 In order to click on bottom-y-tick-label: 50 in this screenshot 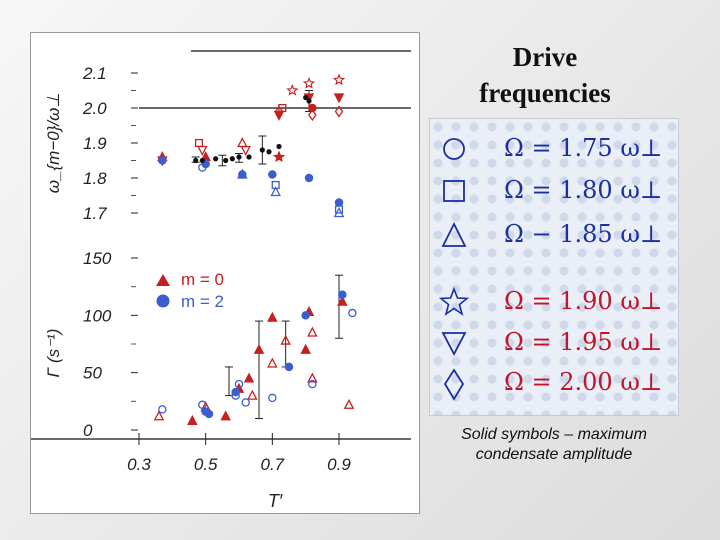, I will do `click(92, 373)`.